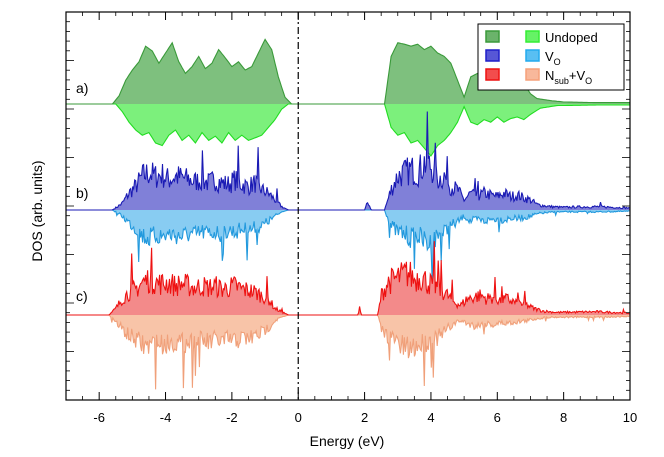 The height and width of the screenshot is (457, 664). Describe the element at coordinates (37, 210) in the screenshot. I see `y-axis-label: DOS (arb. units)` at that location.